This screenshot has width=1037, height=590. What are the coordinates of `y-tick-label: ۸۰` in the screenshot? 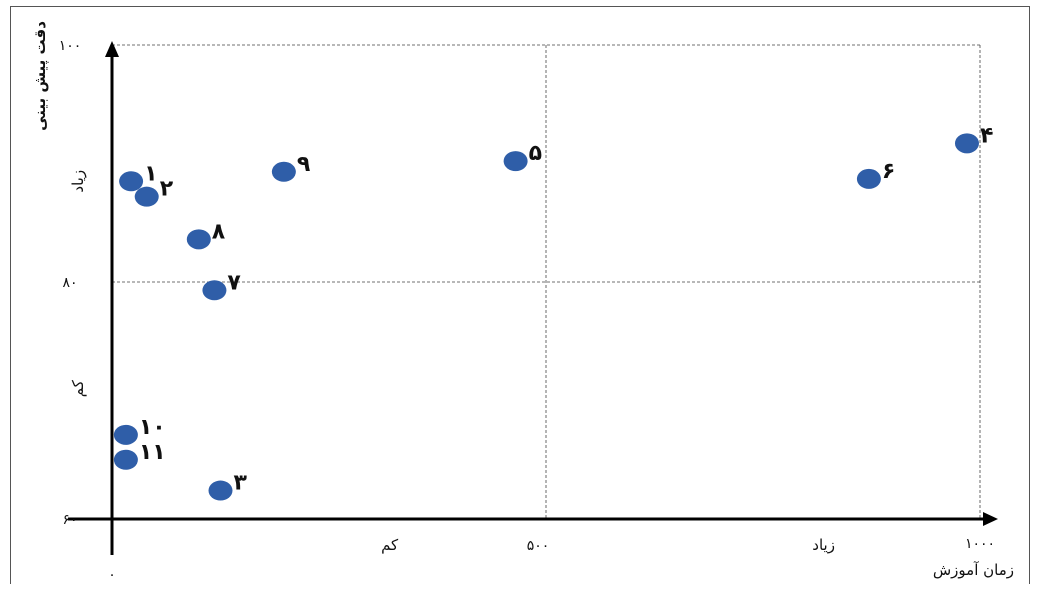 It's located at (69, 283).